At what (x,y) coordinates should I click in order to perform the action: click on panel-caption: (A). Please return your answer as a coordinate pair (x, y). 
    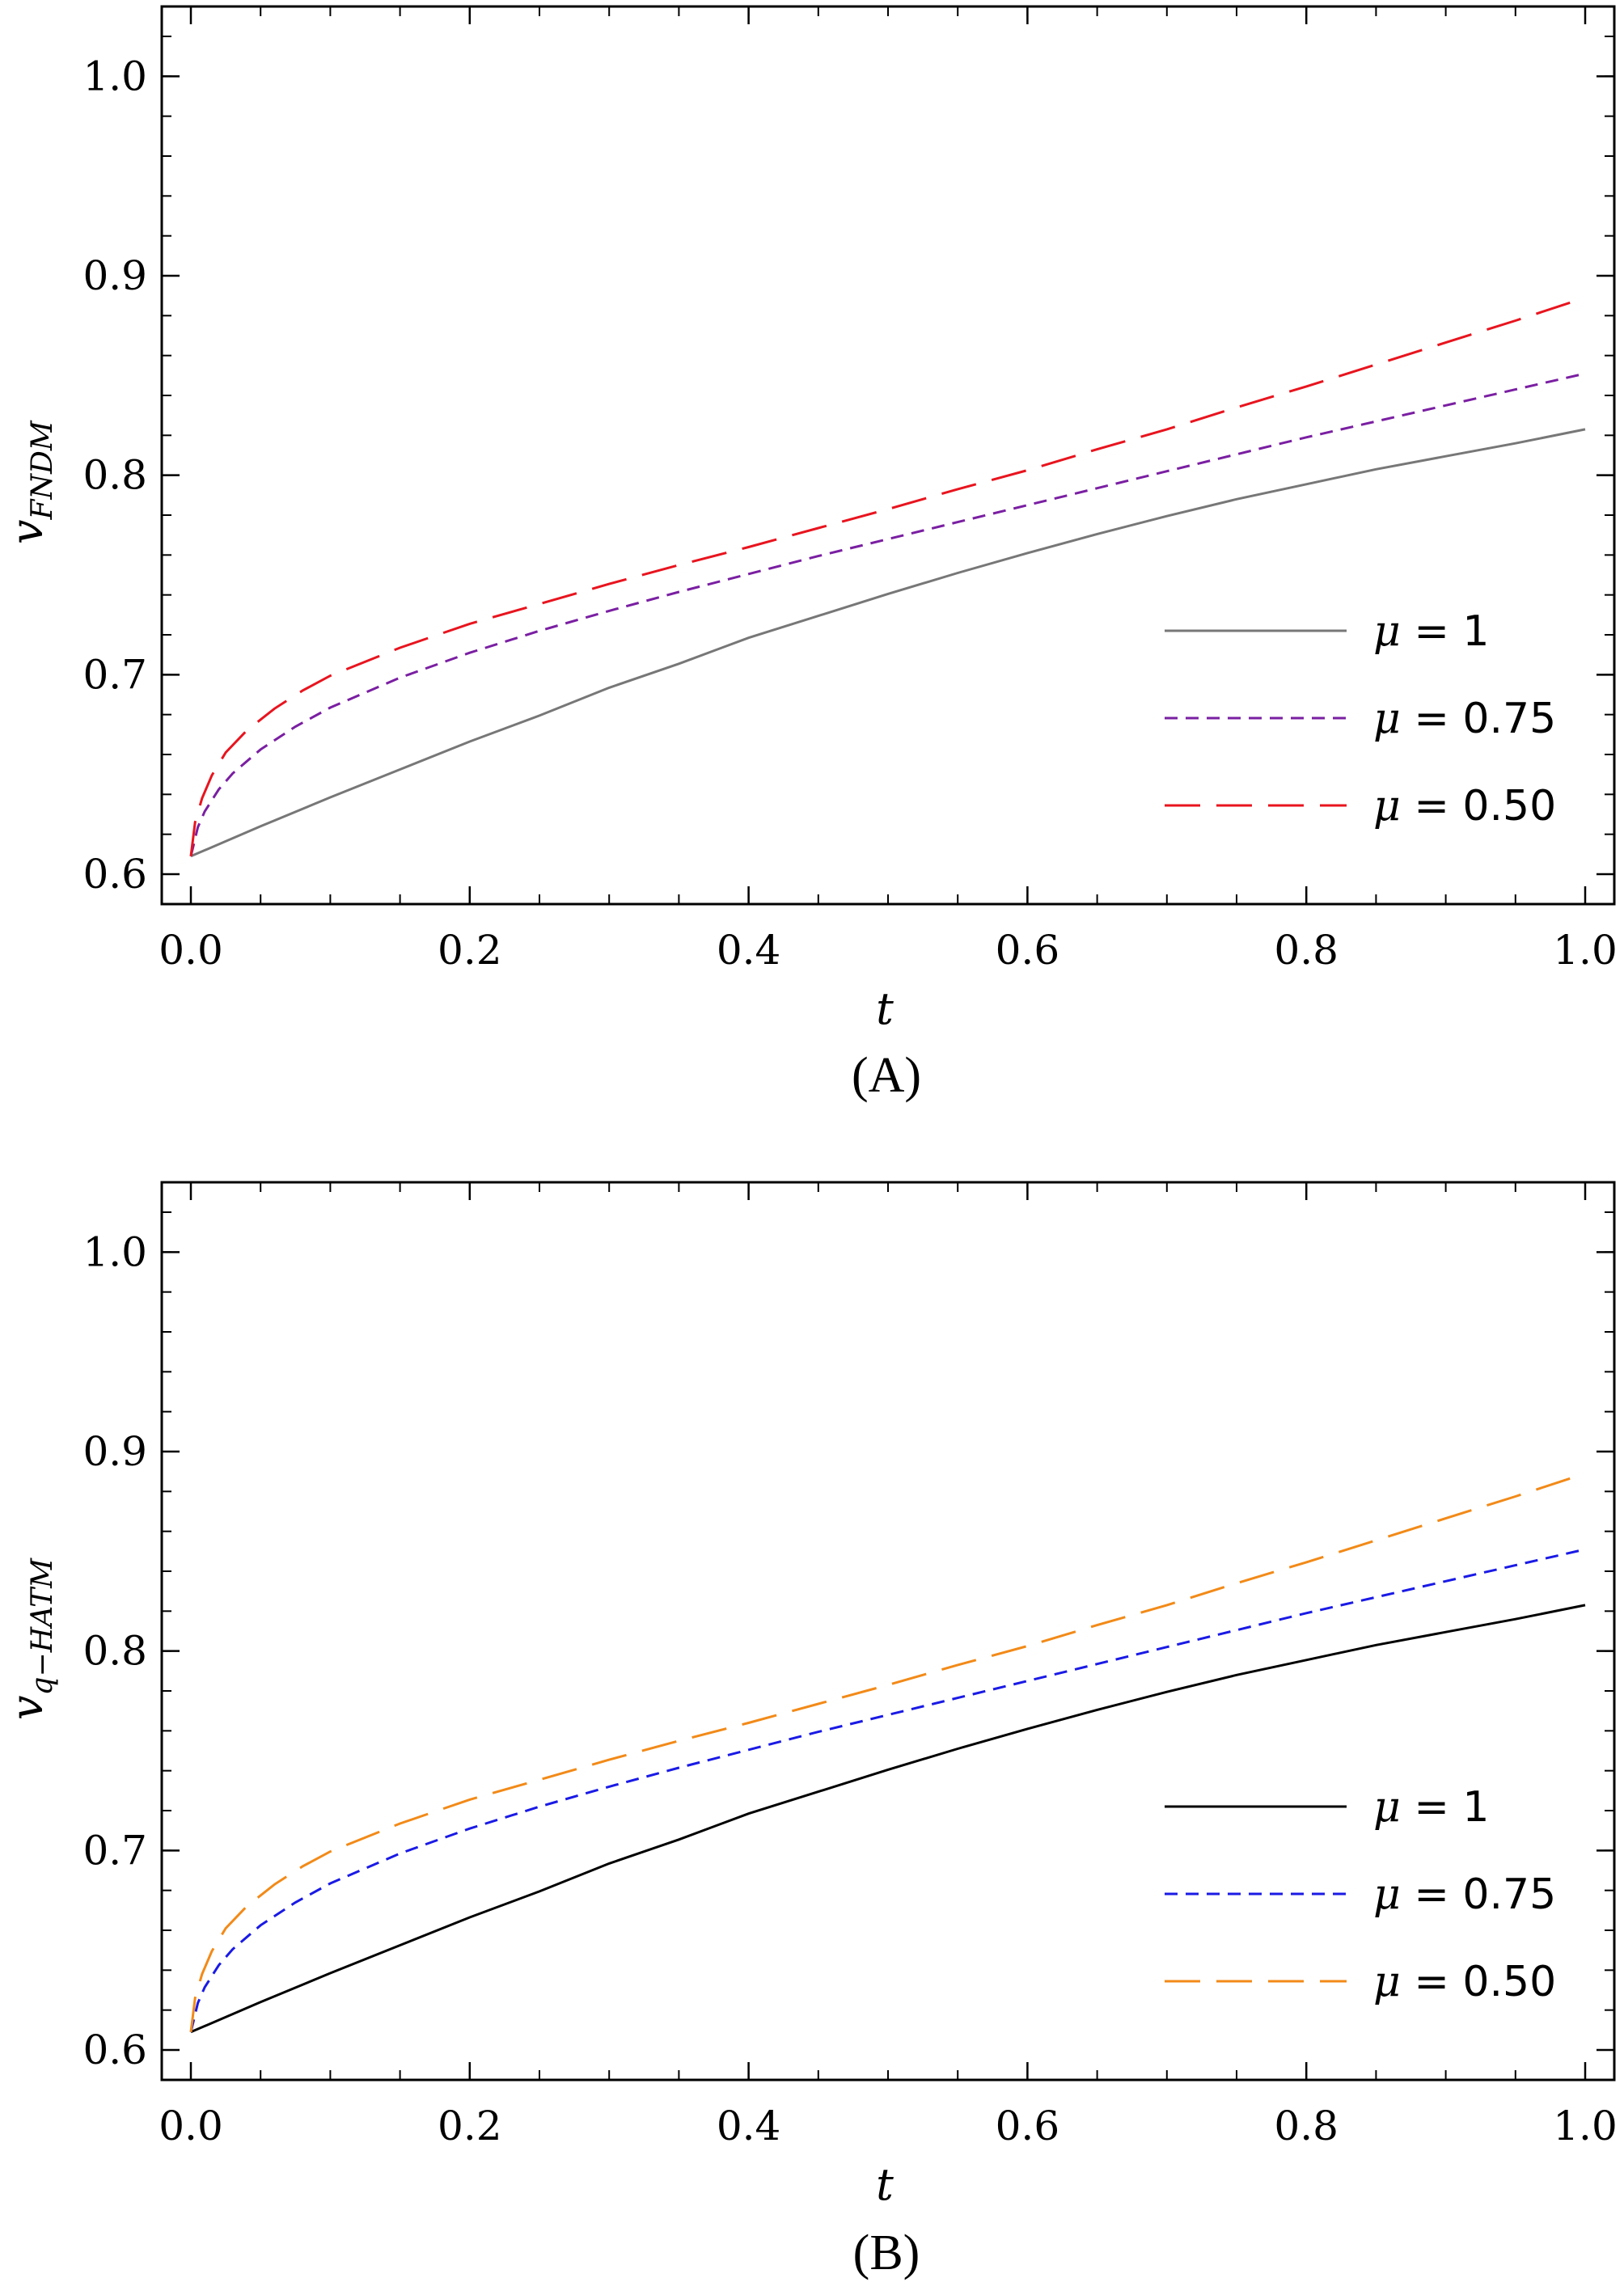
    Looking at the image, I should click on (886, 1075).